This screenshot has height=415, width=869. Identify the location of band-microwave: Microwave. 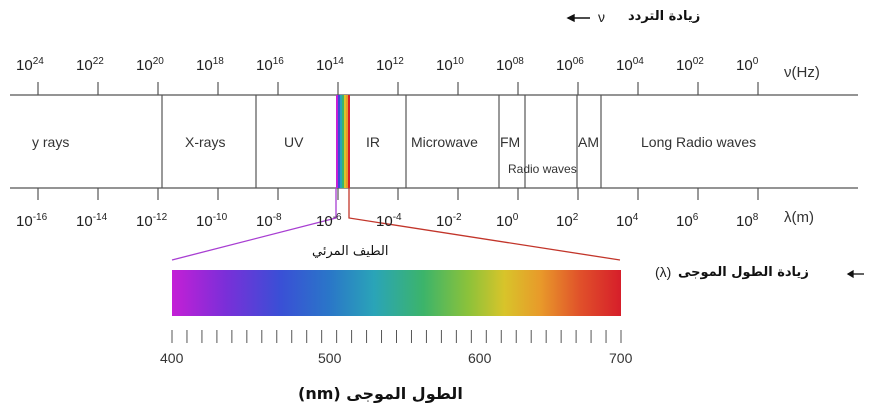
(444, 142).